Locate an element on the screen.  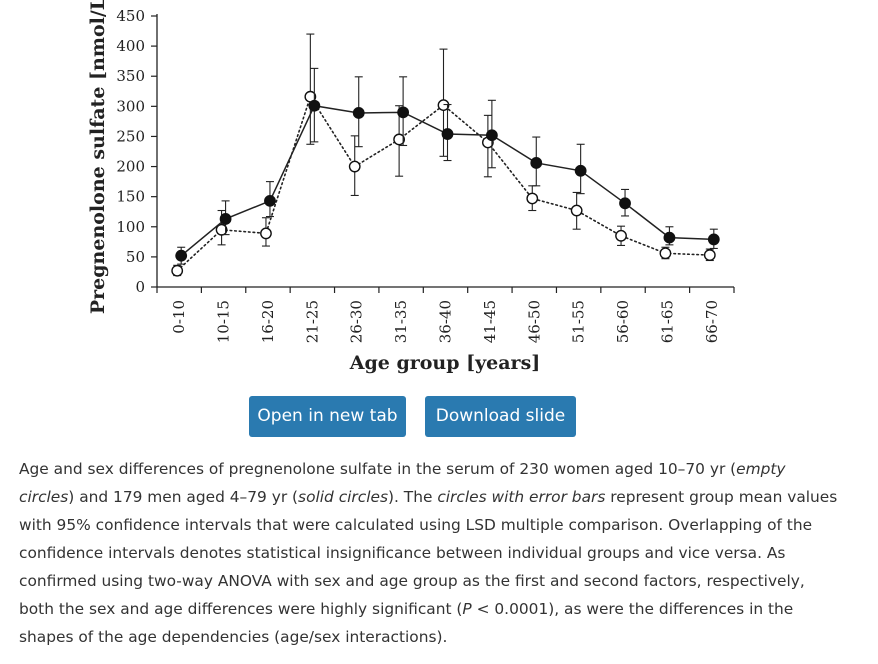
y-tick-label: 400 is located at coordinates (130, 46).